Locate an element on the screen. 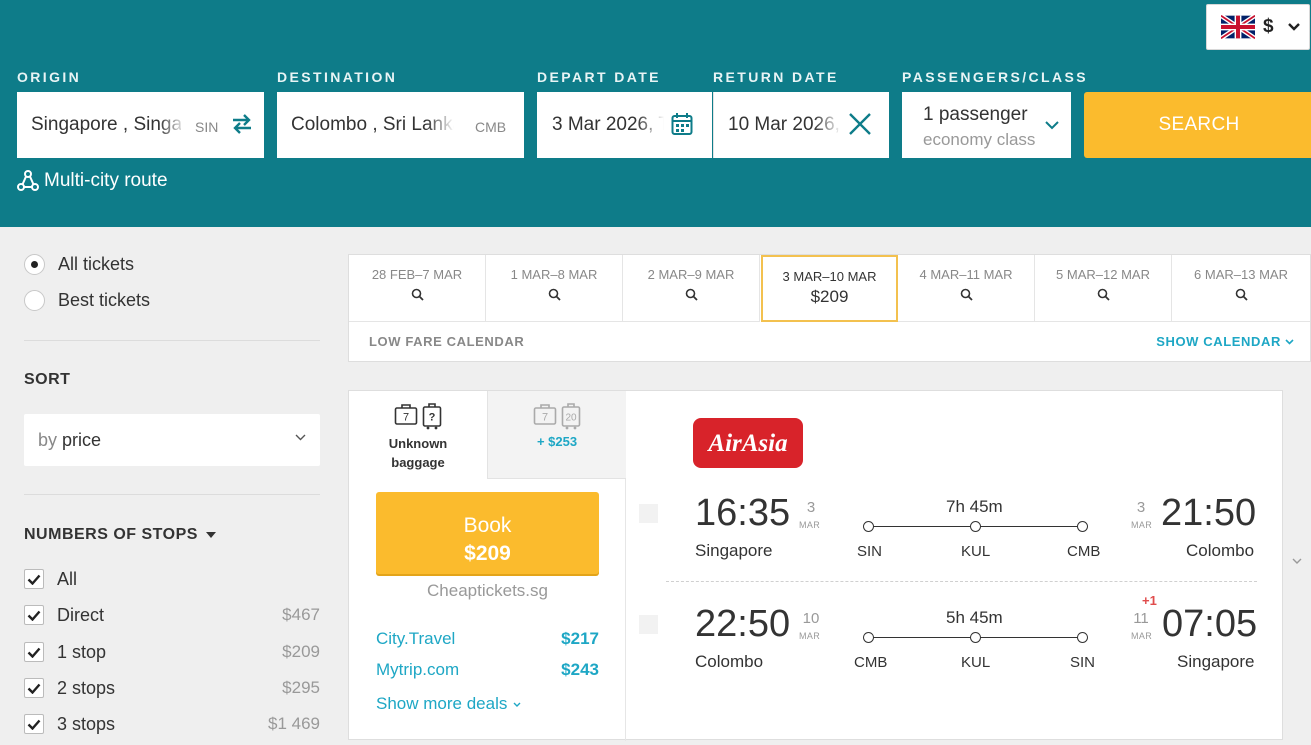 This screenshot has width=1311, height=745. date-range-price: $209 is located at coordinates (829, 296).